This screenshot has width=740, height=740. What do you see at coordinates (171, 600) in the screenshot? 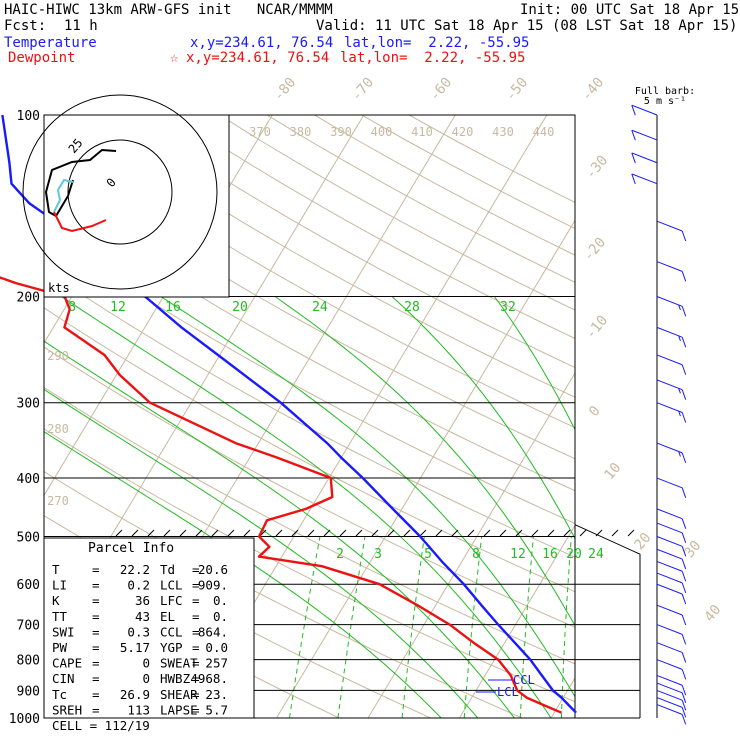
I see `parcel-cell: LFC` at bounding box center [171, 600].